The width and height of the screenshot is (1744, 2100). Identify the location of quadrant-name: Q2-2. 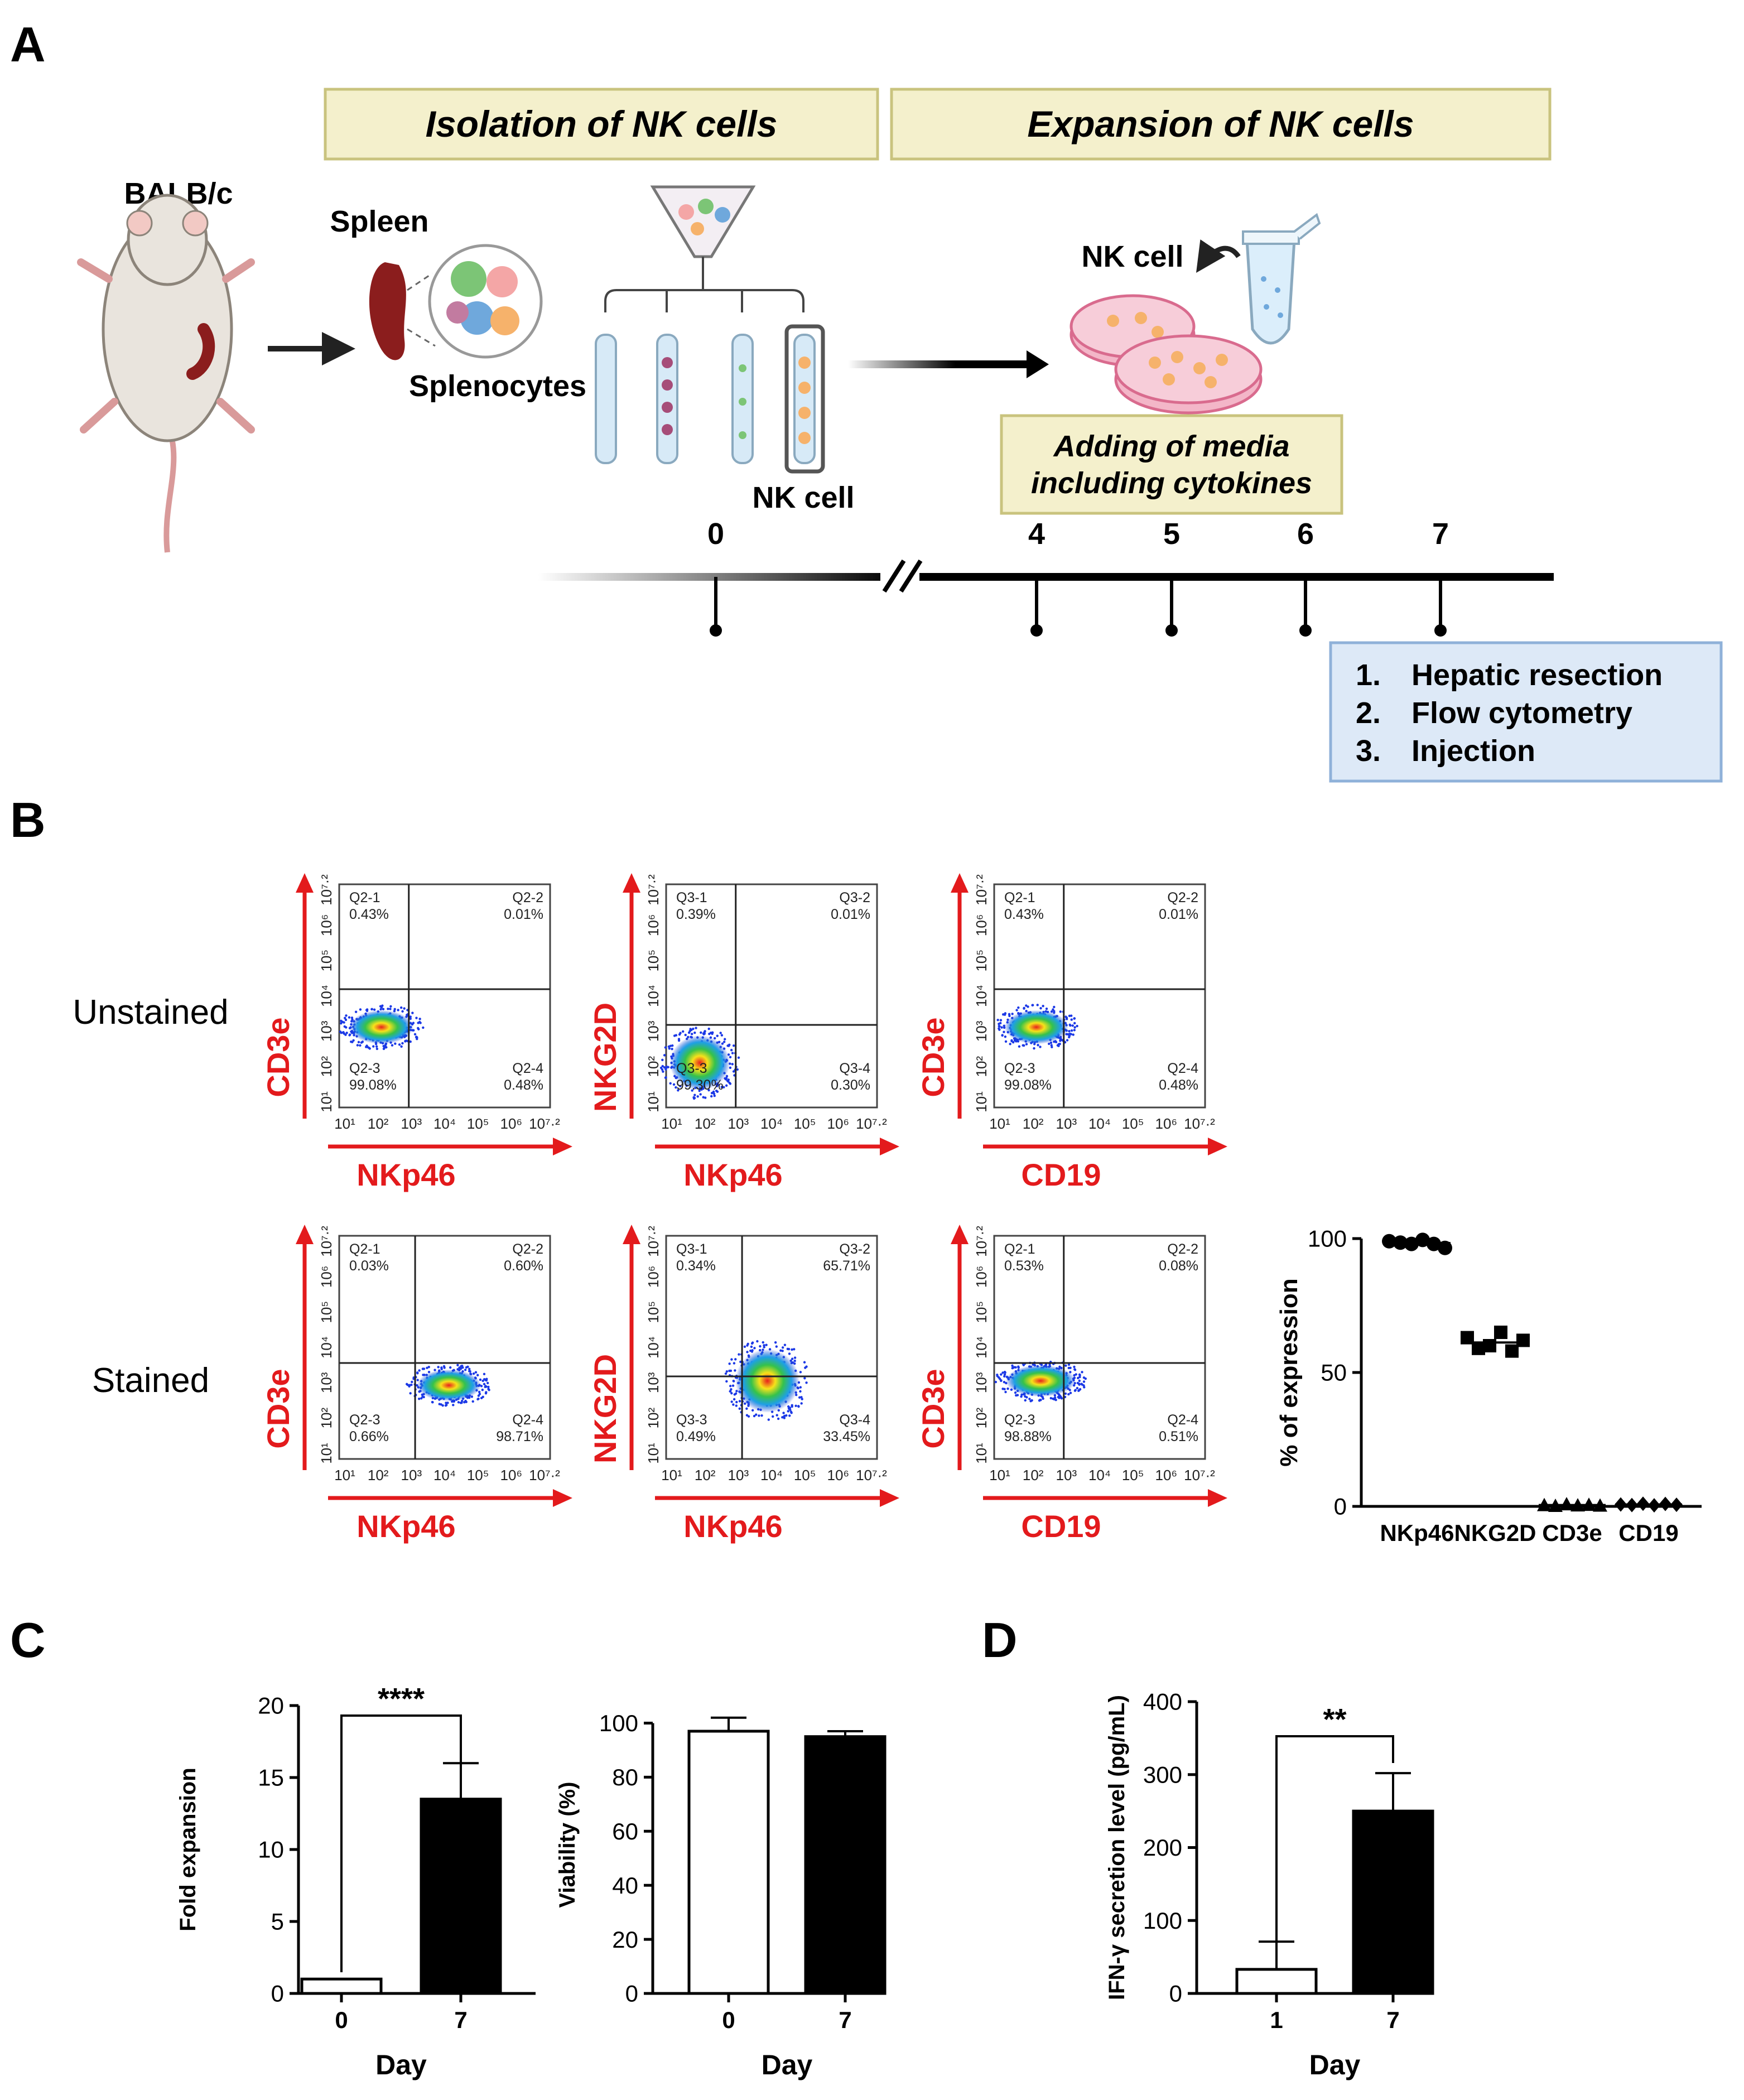
(1183, 897).